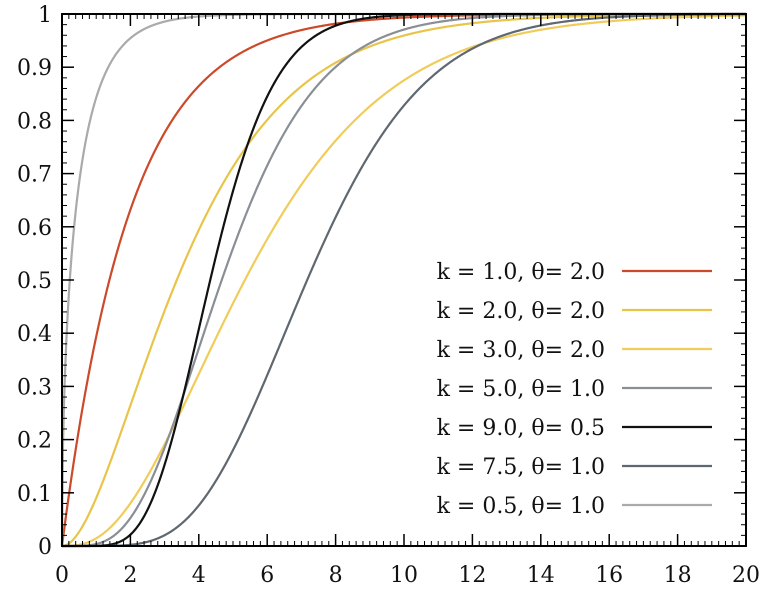 The height and width of the screenshot is (595, 767). Describe the element at coordinates (521, 311) in the screenshot. I see `legend-label-2: k = 2.0, θ= 2.0` at that location.